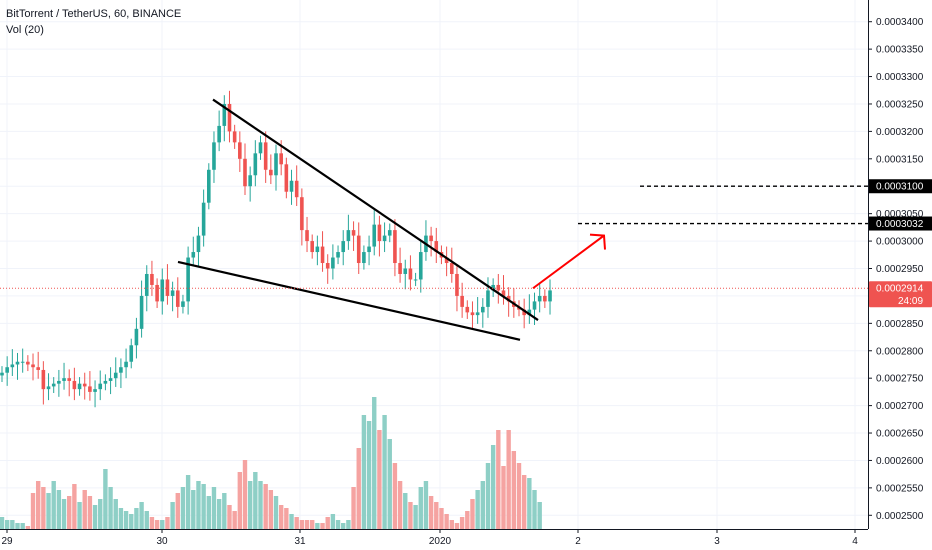  What do you see at coordinates (900, 186) in the screenshot?
I see `level-tag-bg` at bounding box center [900, 186].